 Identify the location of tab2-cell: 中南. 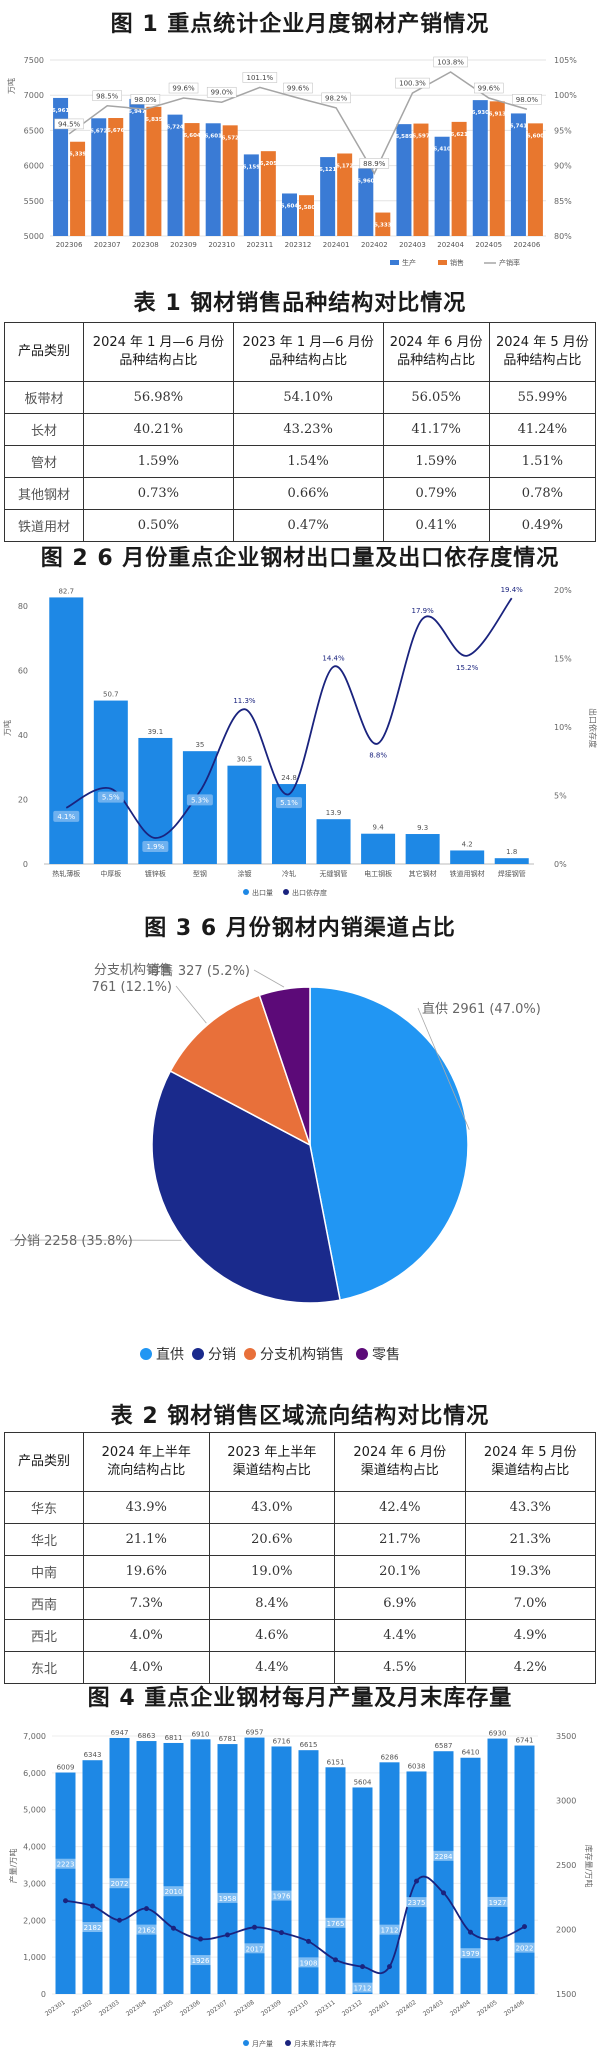
(44, 1571).